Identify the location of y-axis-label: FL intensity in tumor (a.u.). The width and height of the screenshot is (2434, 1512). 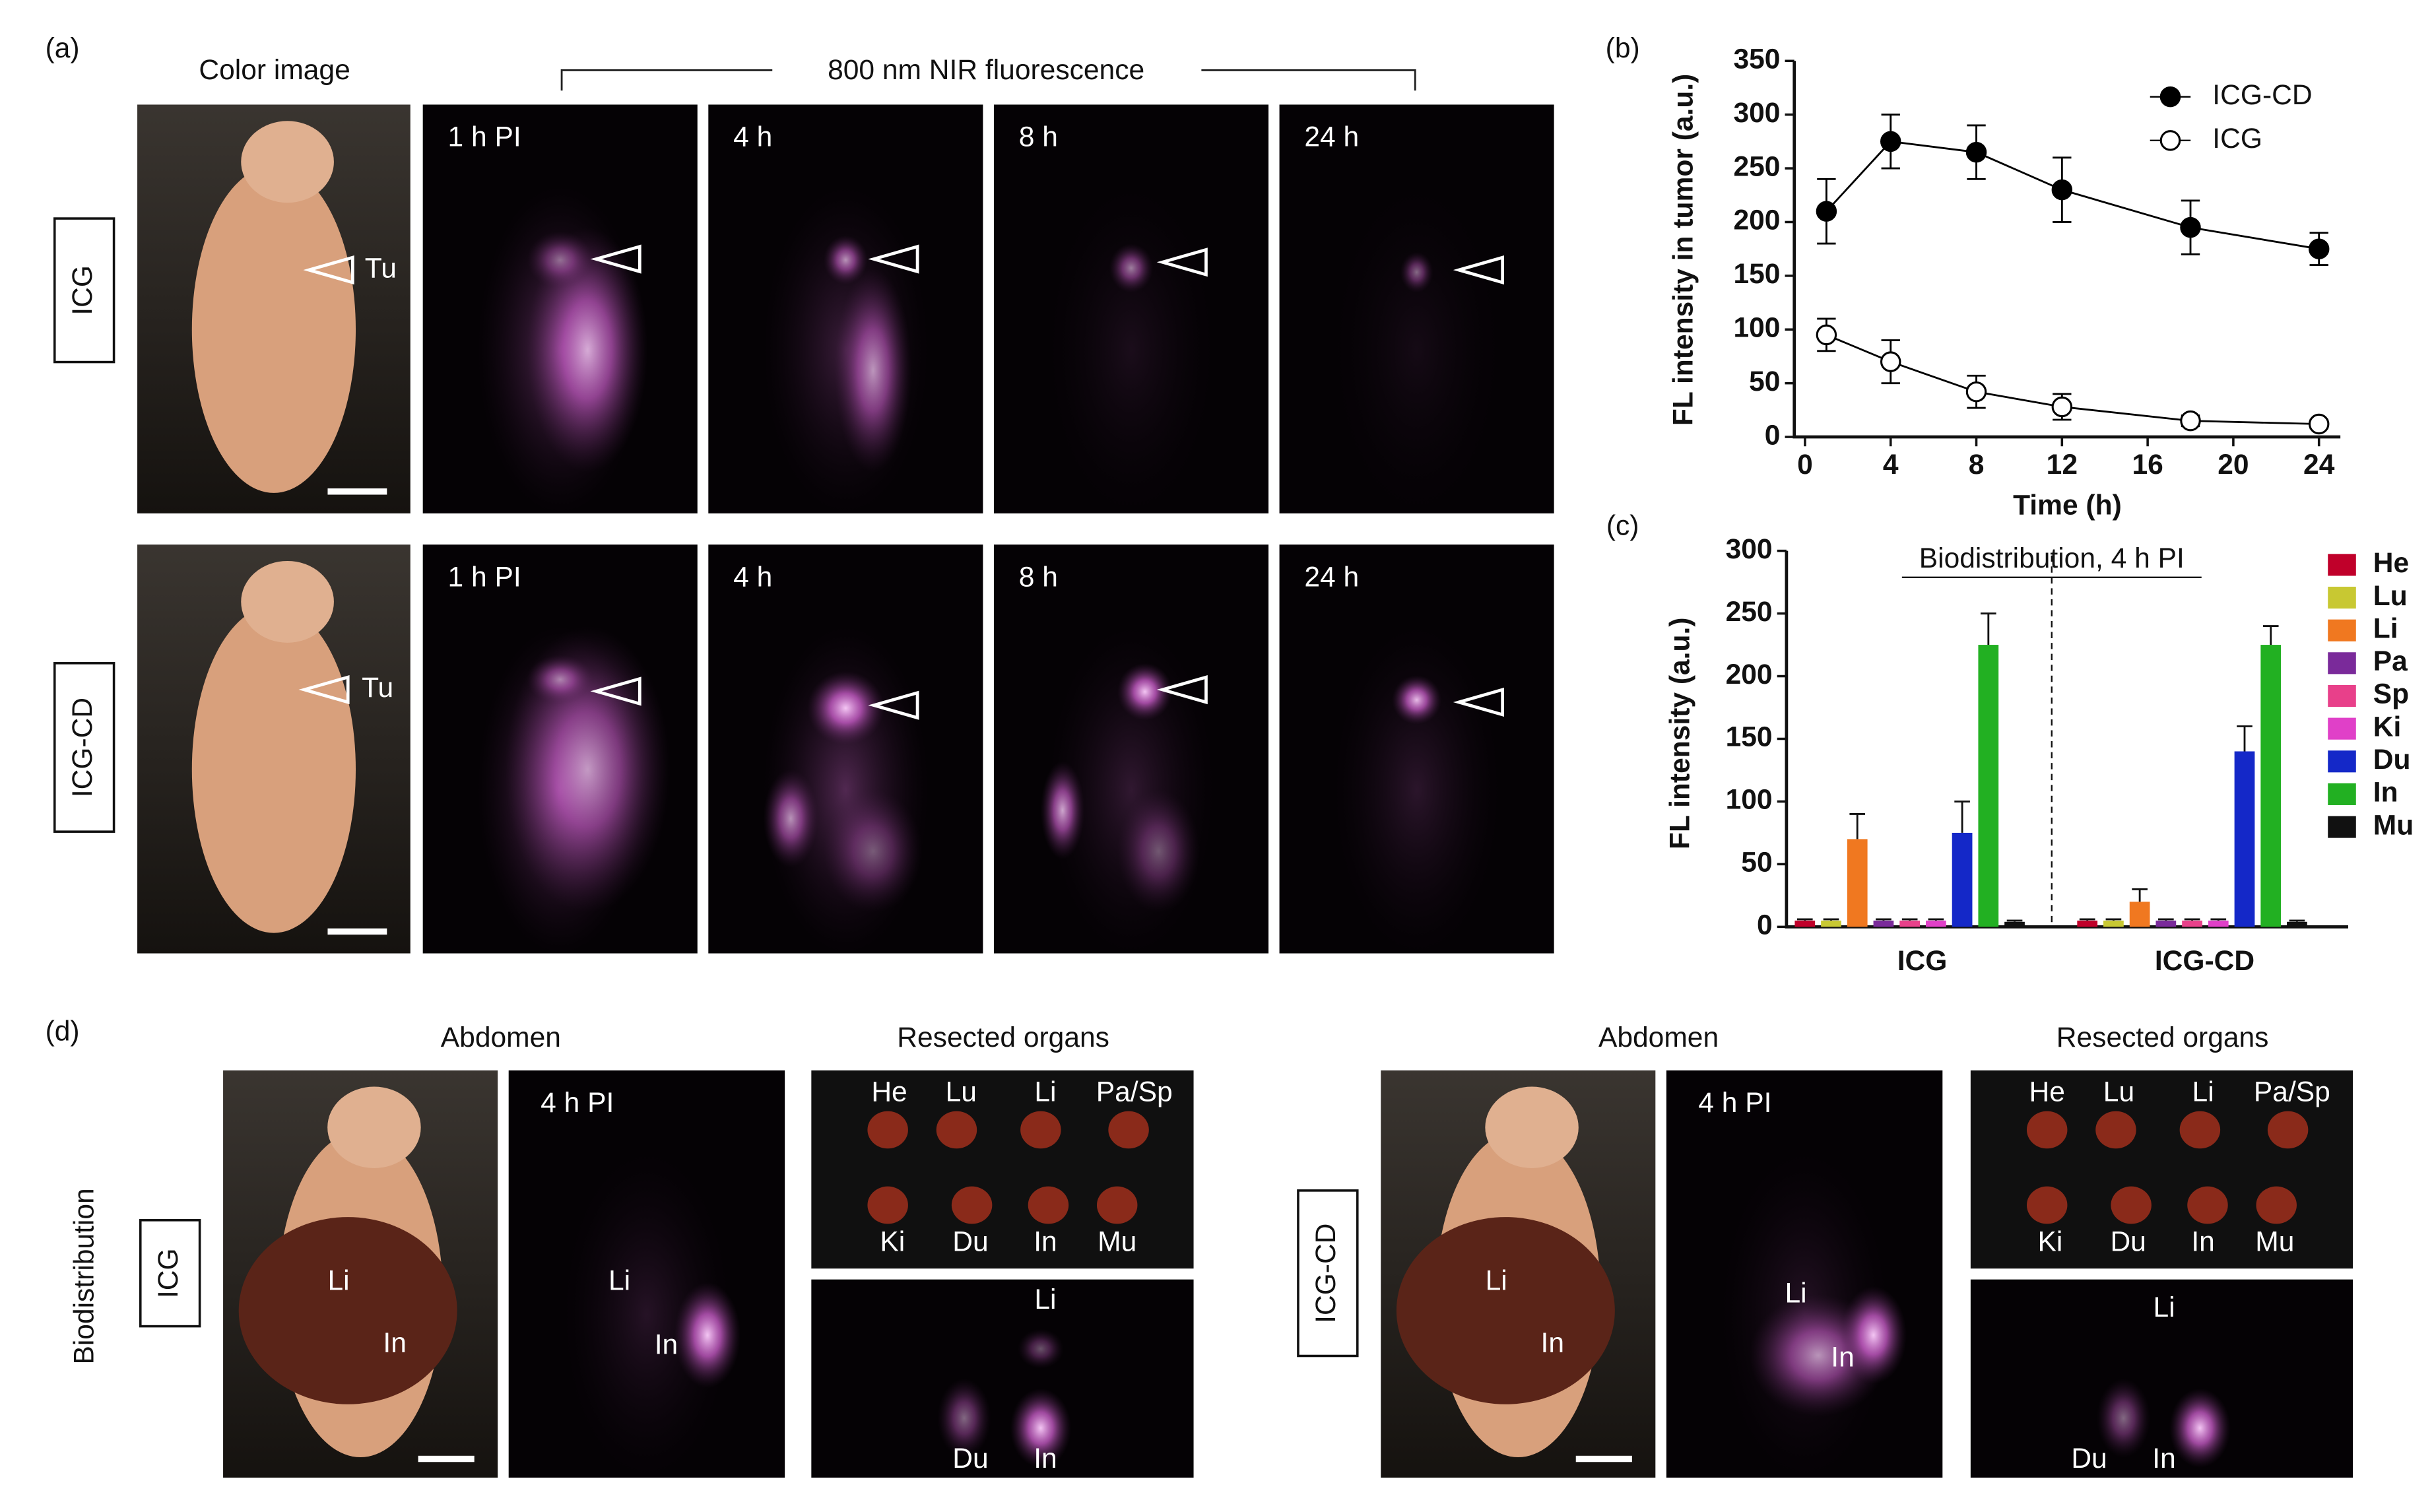
(1683, 250).